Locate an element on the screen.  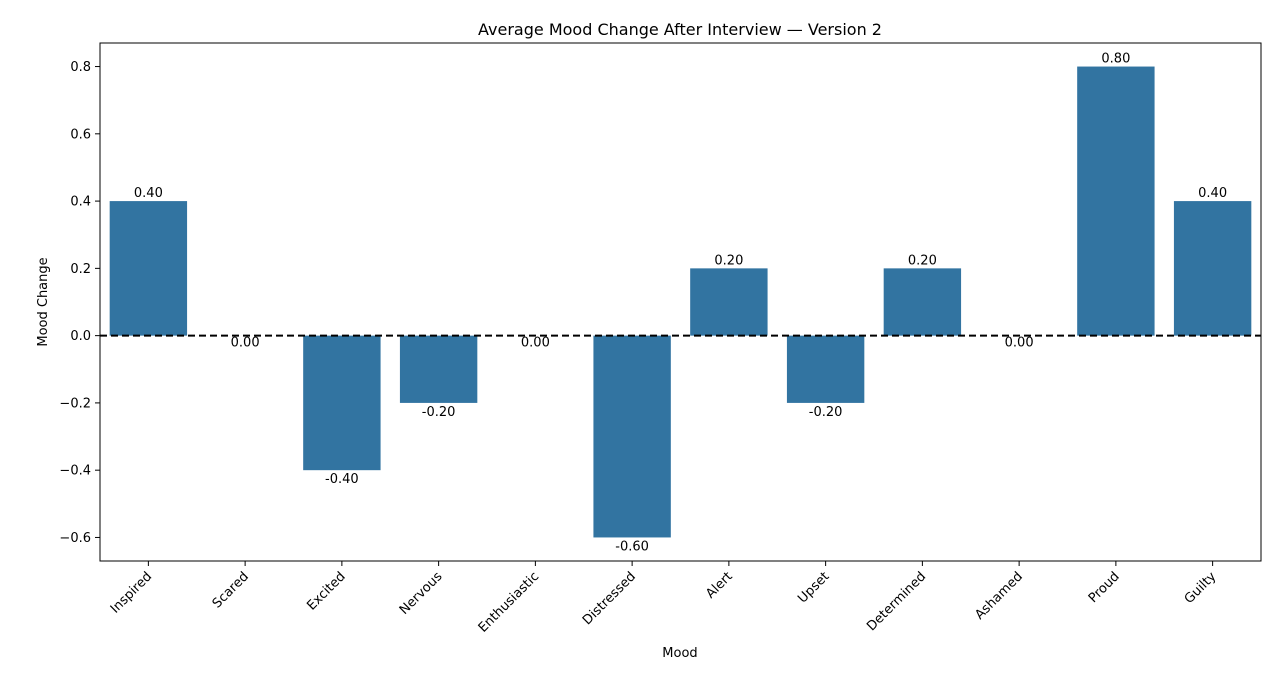
x-tick-label-scared: Scared is located at coordinates (231, 590).